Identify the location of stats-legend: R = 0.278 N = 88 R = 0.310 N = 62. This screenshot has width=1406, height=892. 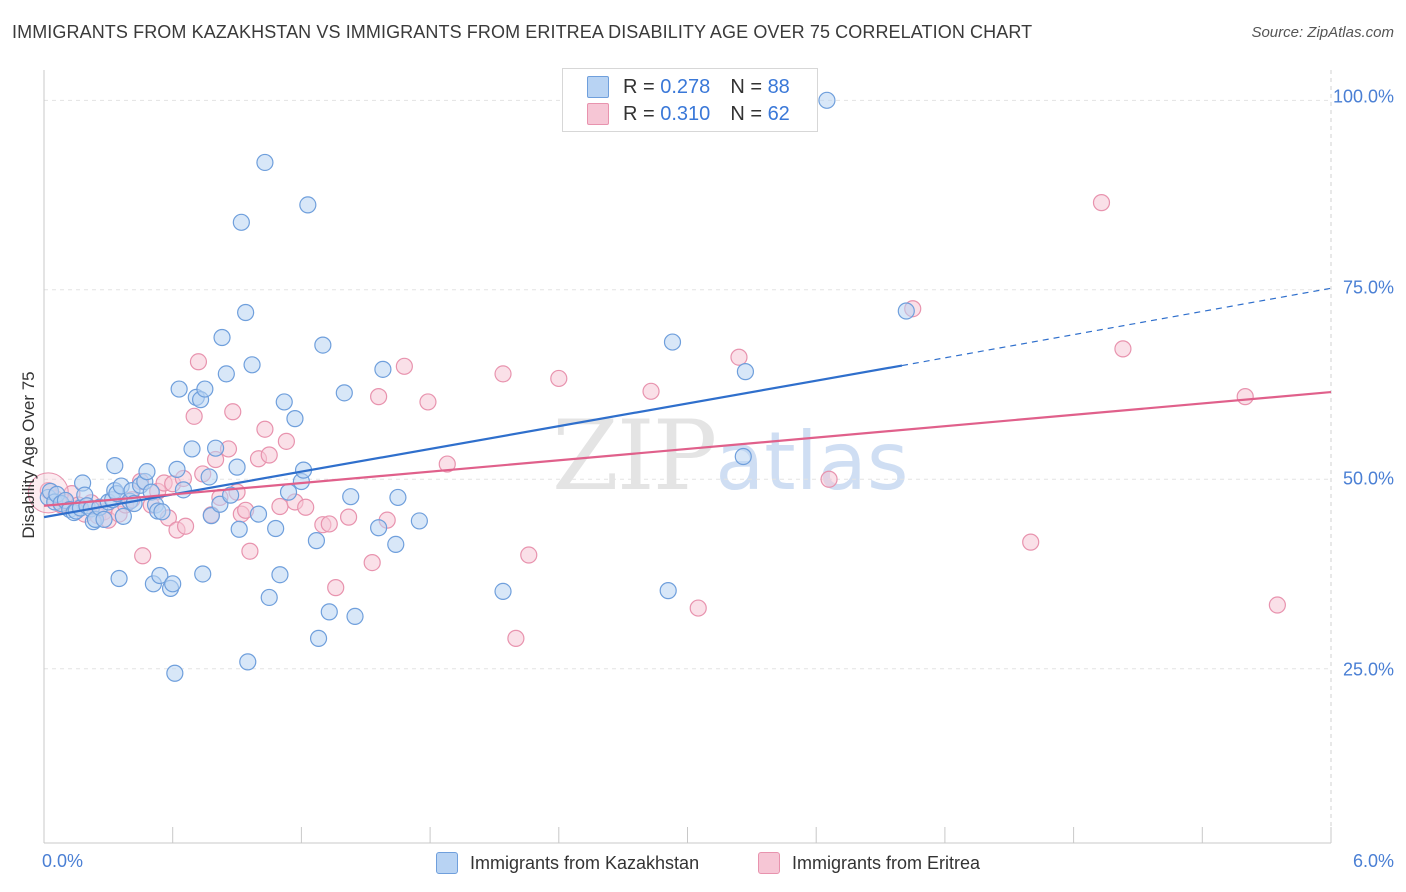
(690, 100).